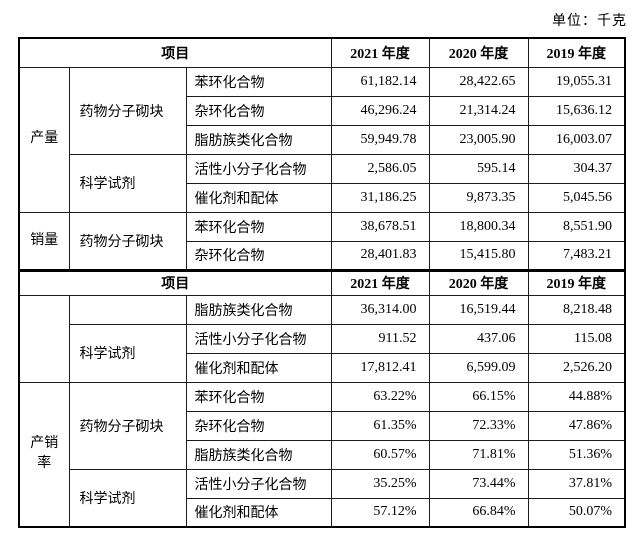  I want to click on table-row: 催化剂和配体 31,186.25 9,873.35 5,045.56, so click(322, 197).